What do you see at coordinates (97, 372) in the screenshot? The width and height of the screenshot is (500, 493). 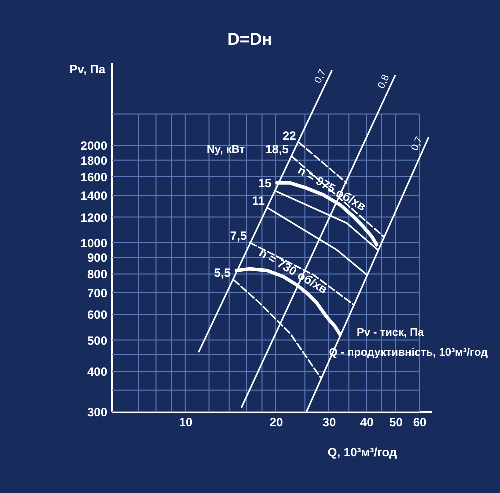 I see `y-tick-label: 400` at bounding box center [97, 372].